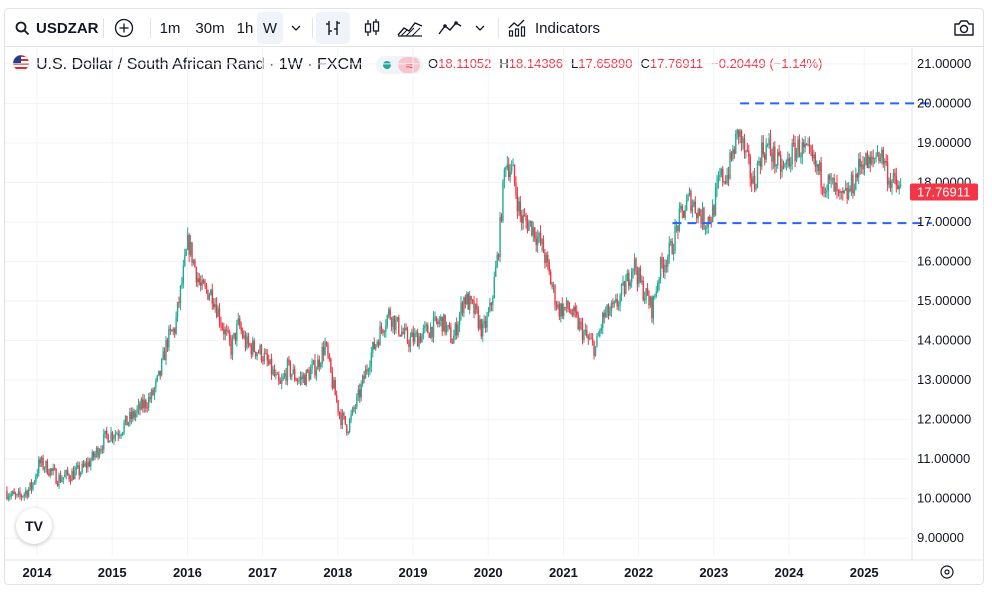  Describe the element at coordinates (480, 28) in the screenshot. I see `chart-style-dropdown` at that location.